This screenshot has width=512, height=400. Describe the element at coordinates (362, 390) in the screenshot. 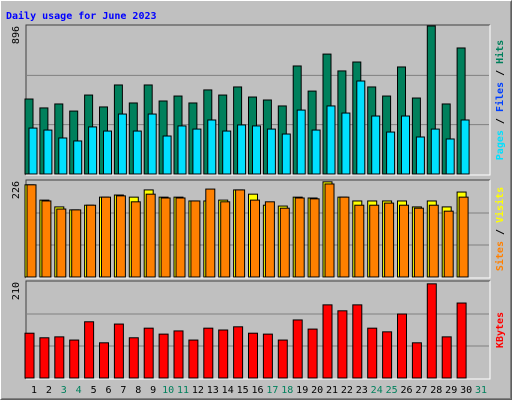

I see `x-tick-label: 23` at that location.